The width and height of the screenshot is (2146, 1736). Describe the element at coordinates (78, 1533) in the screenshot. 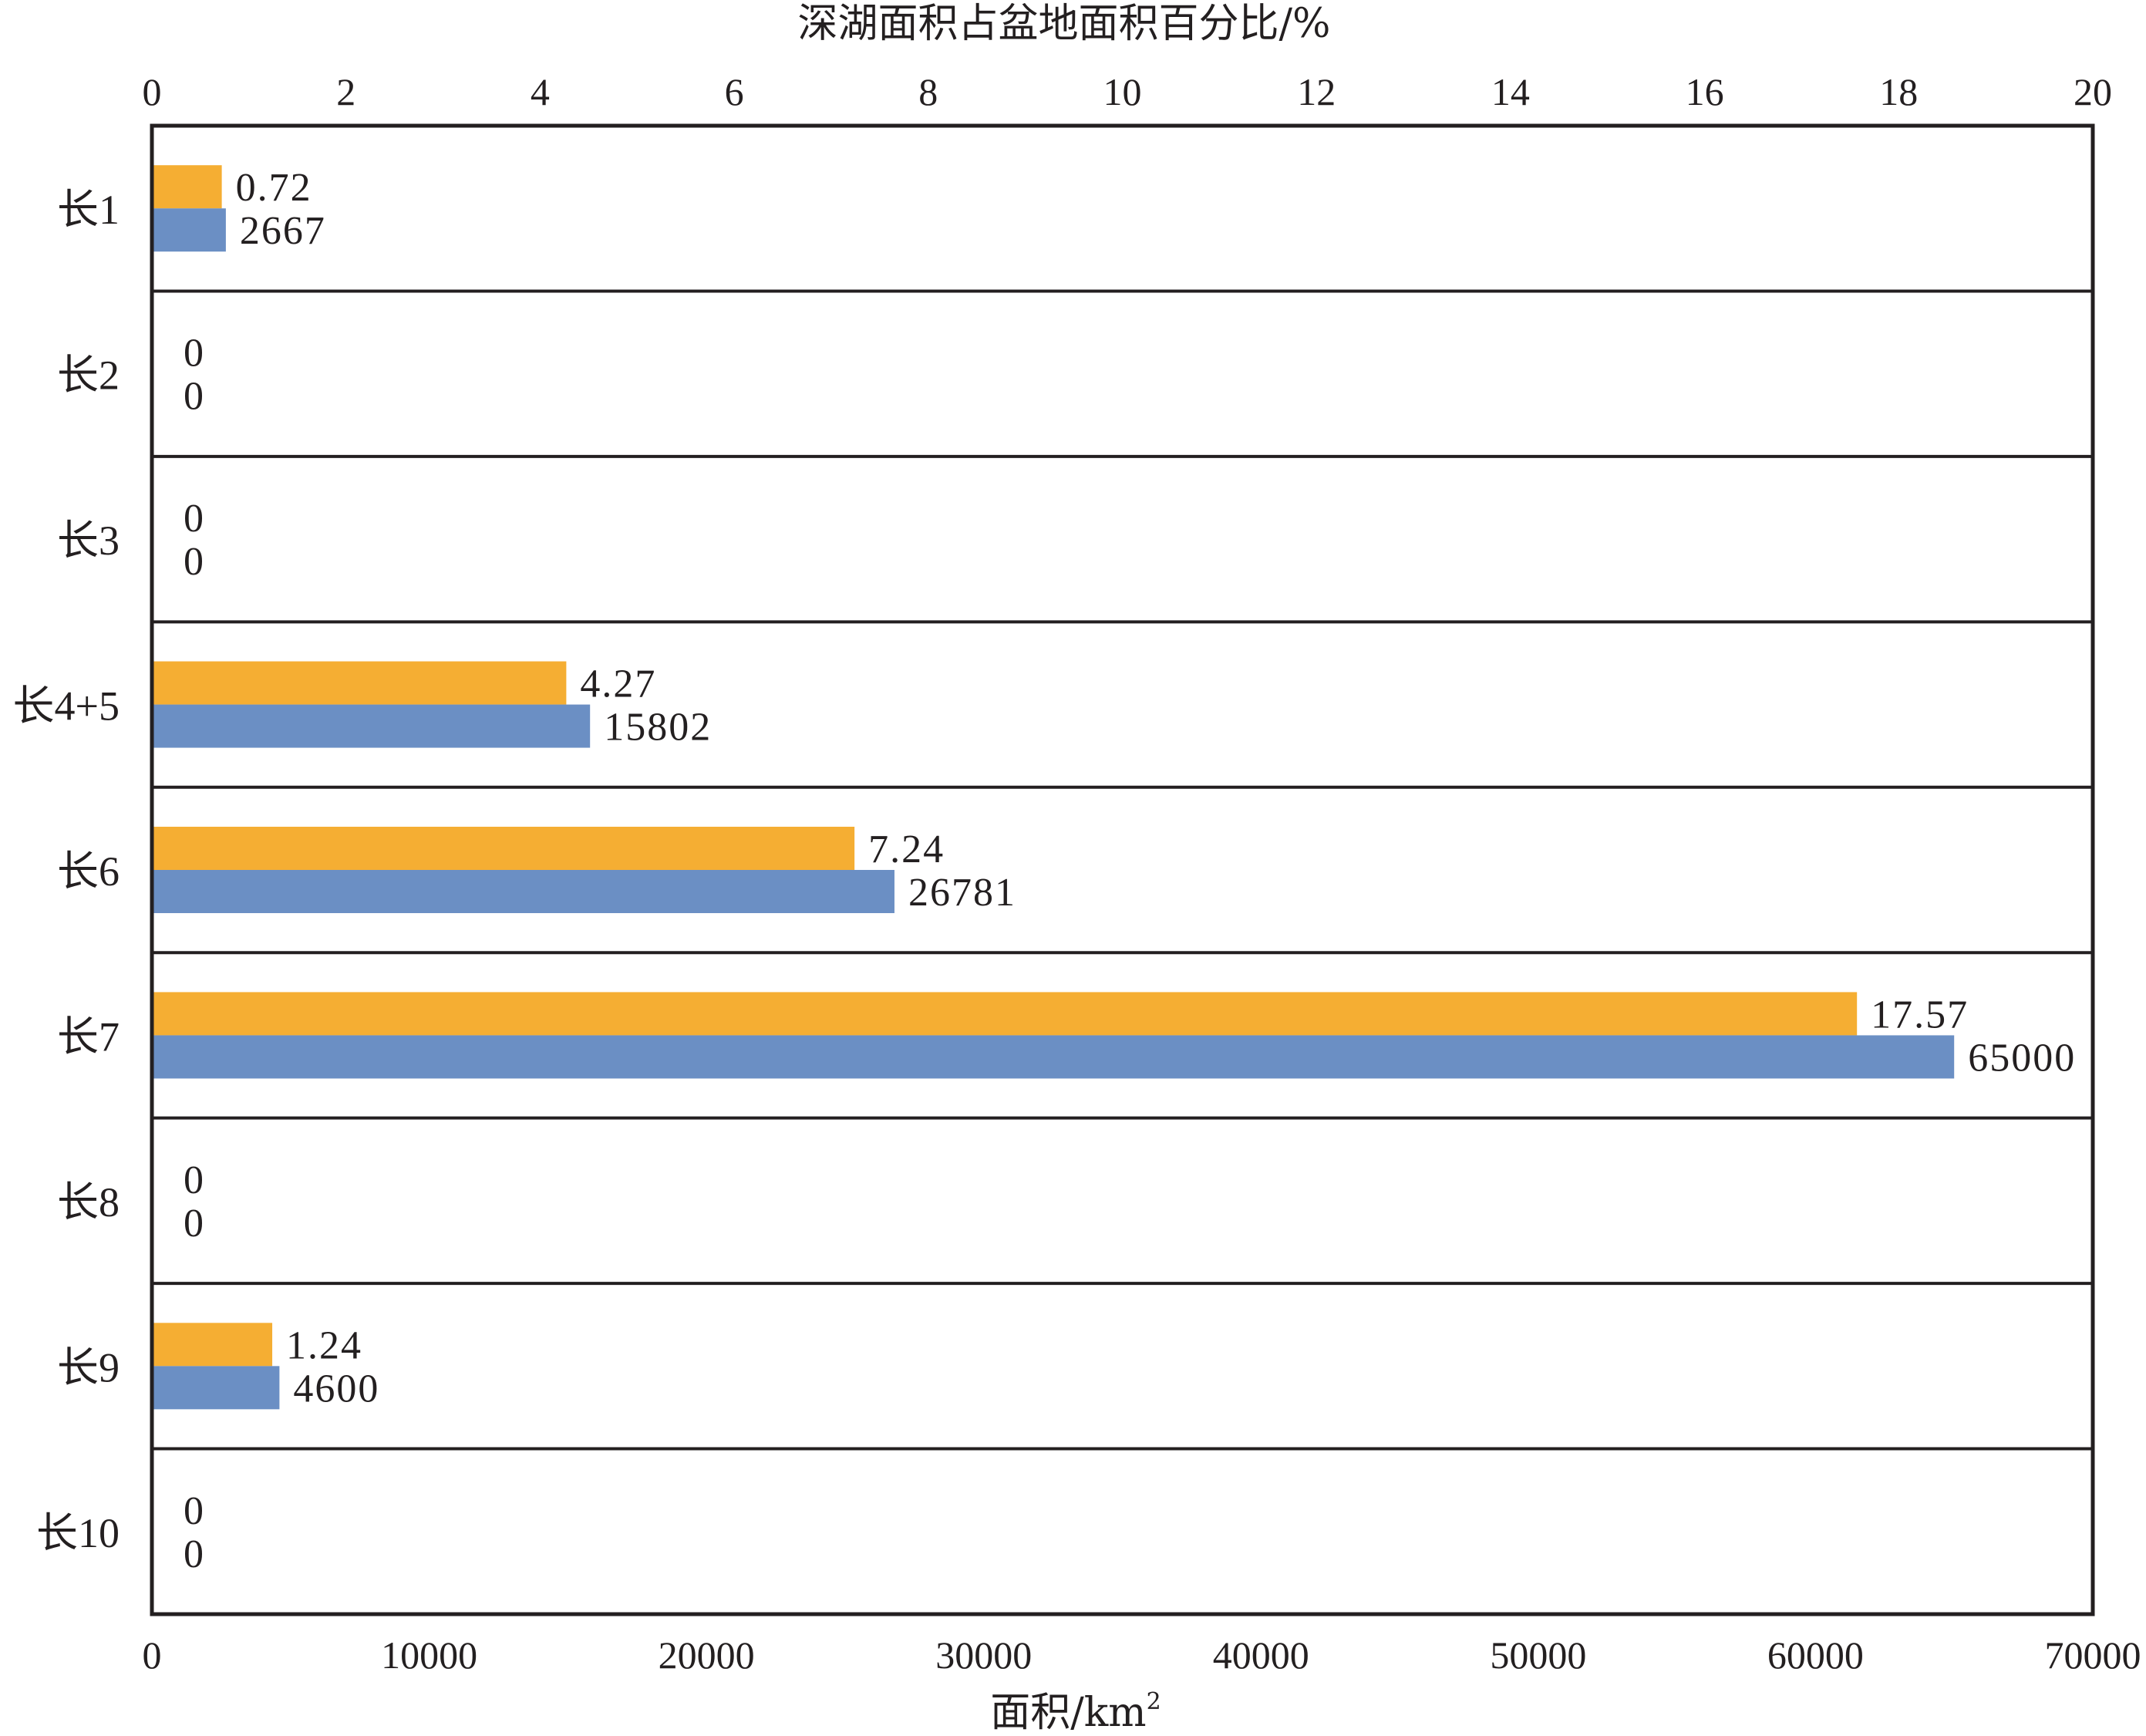

I see `category-label: 长10` at that location.